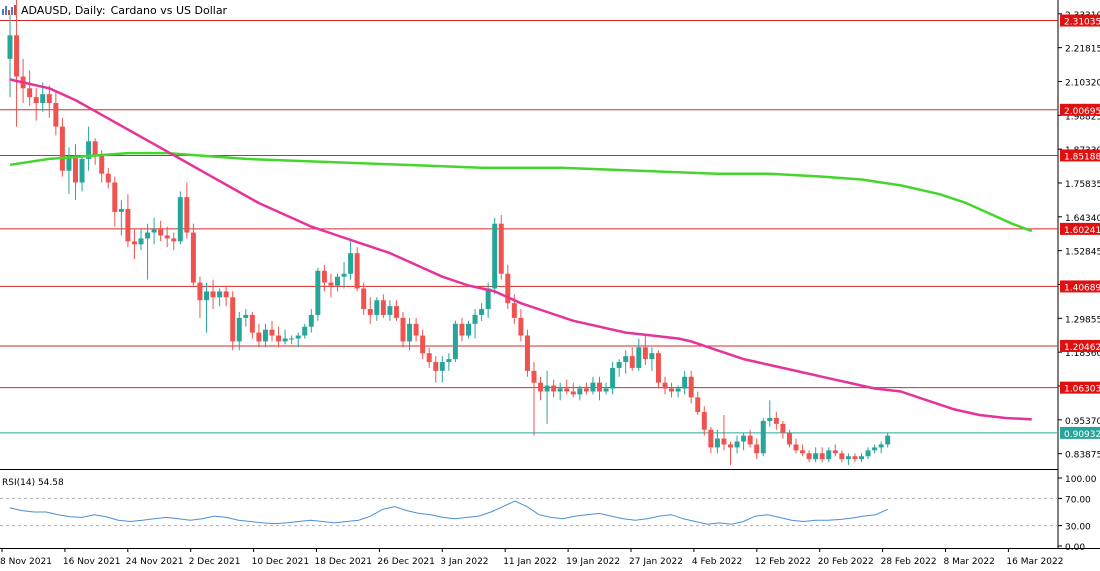  What do you see at coordinates (1082, 354) in the screenshot?
I see `price-tick-label: 1.18360` at bounding box center [1082, 354].